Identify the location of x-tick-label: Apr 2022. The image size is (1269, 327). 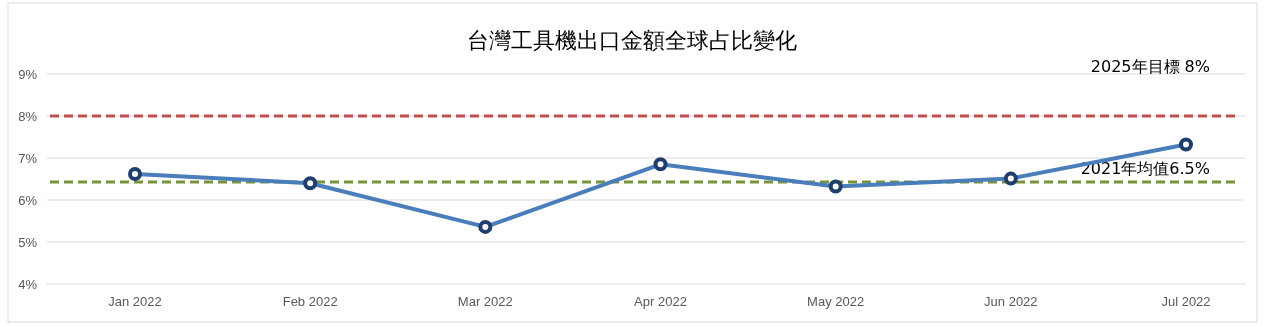
(660, 301).